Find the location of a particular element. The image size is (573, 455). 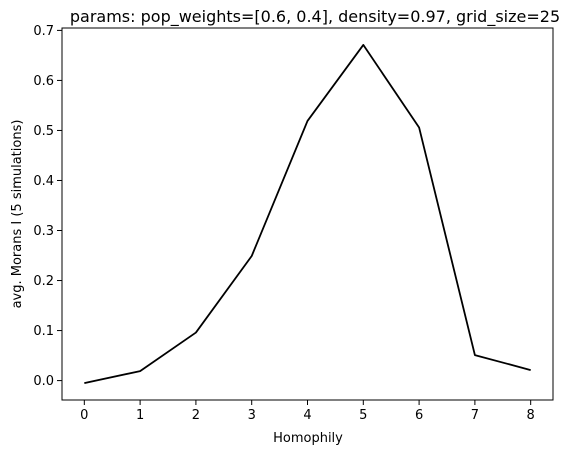

x-tick-label: 2 is located at coordinates (196, 415).